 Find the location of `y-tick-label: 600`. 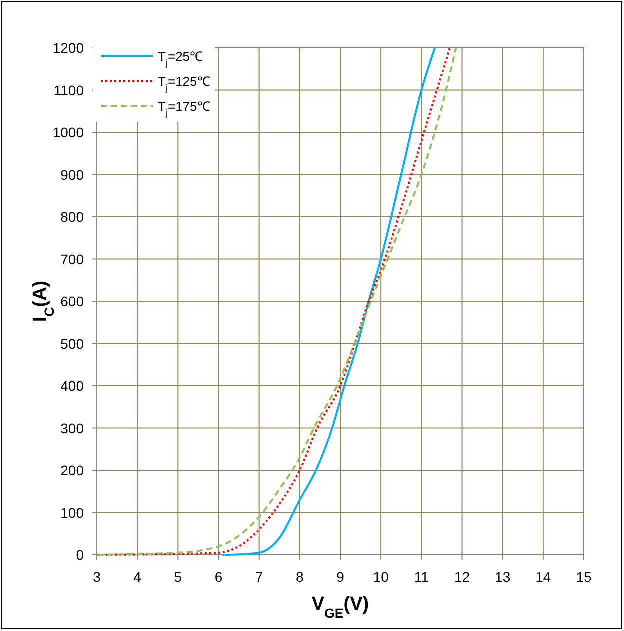

y-tick-label: 600 is located at coordinates (72, 302).